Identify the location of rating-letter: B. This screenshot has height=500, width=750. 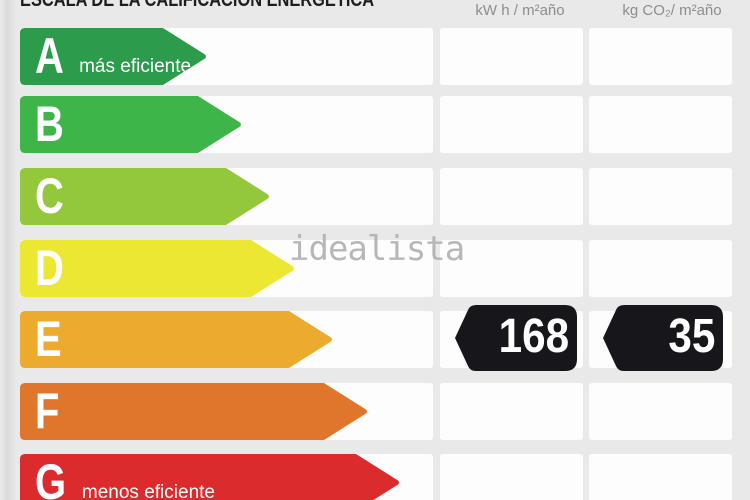
(49, 124).